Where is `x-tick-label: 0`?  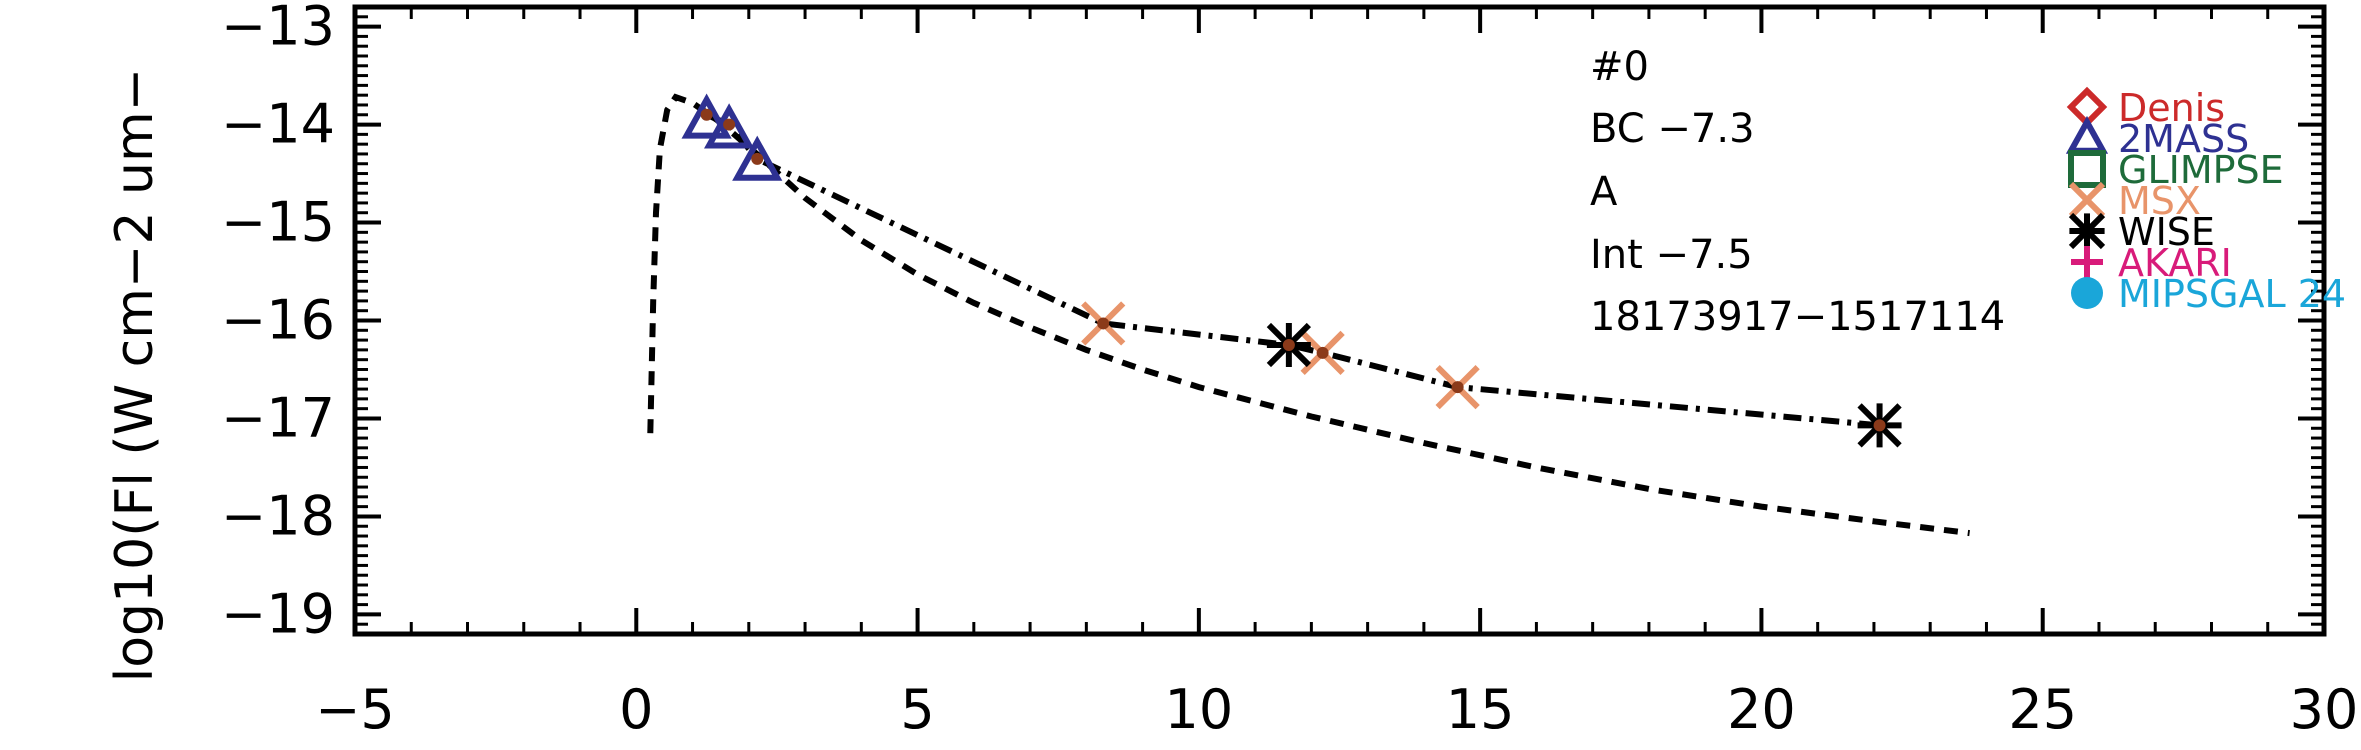
x-tick-label: 0 is located at coordinates (636, 709).